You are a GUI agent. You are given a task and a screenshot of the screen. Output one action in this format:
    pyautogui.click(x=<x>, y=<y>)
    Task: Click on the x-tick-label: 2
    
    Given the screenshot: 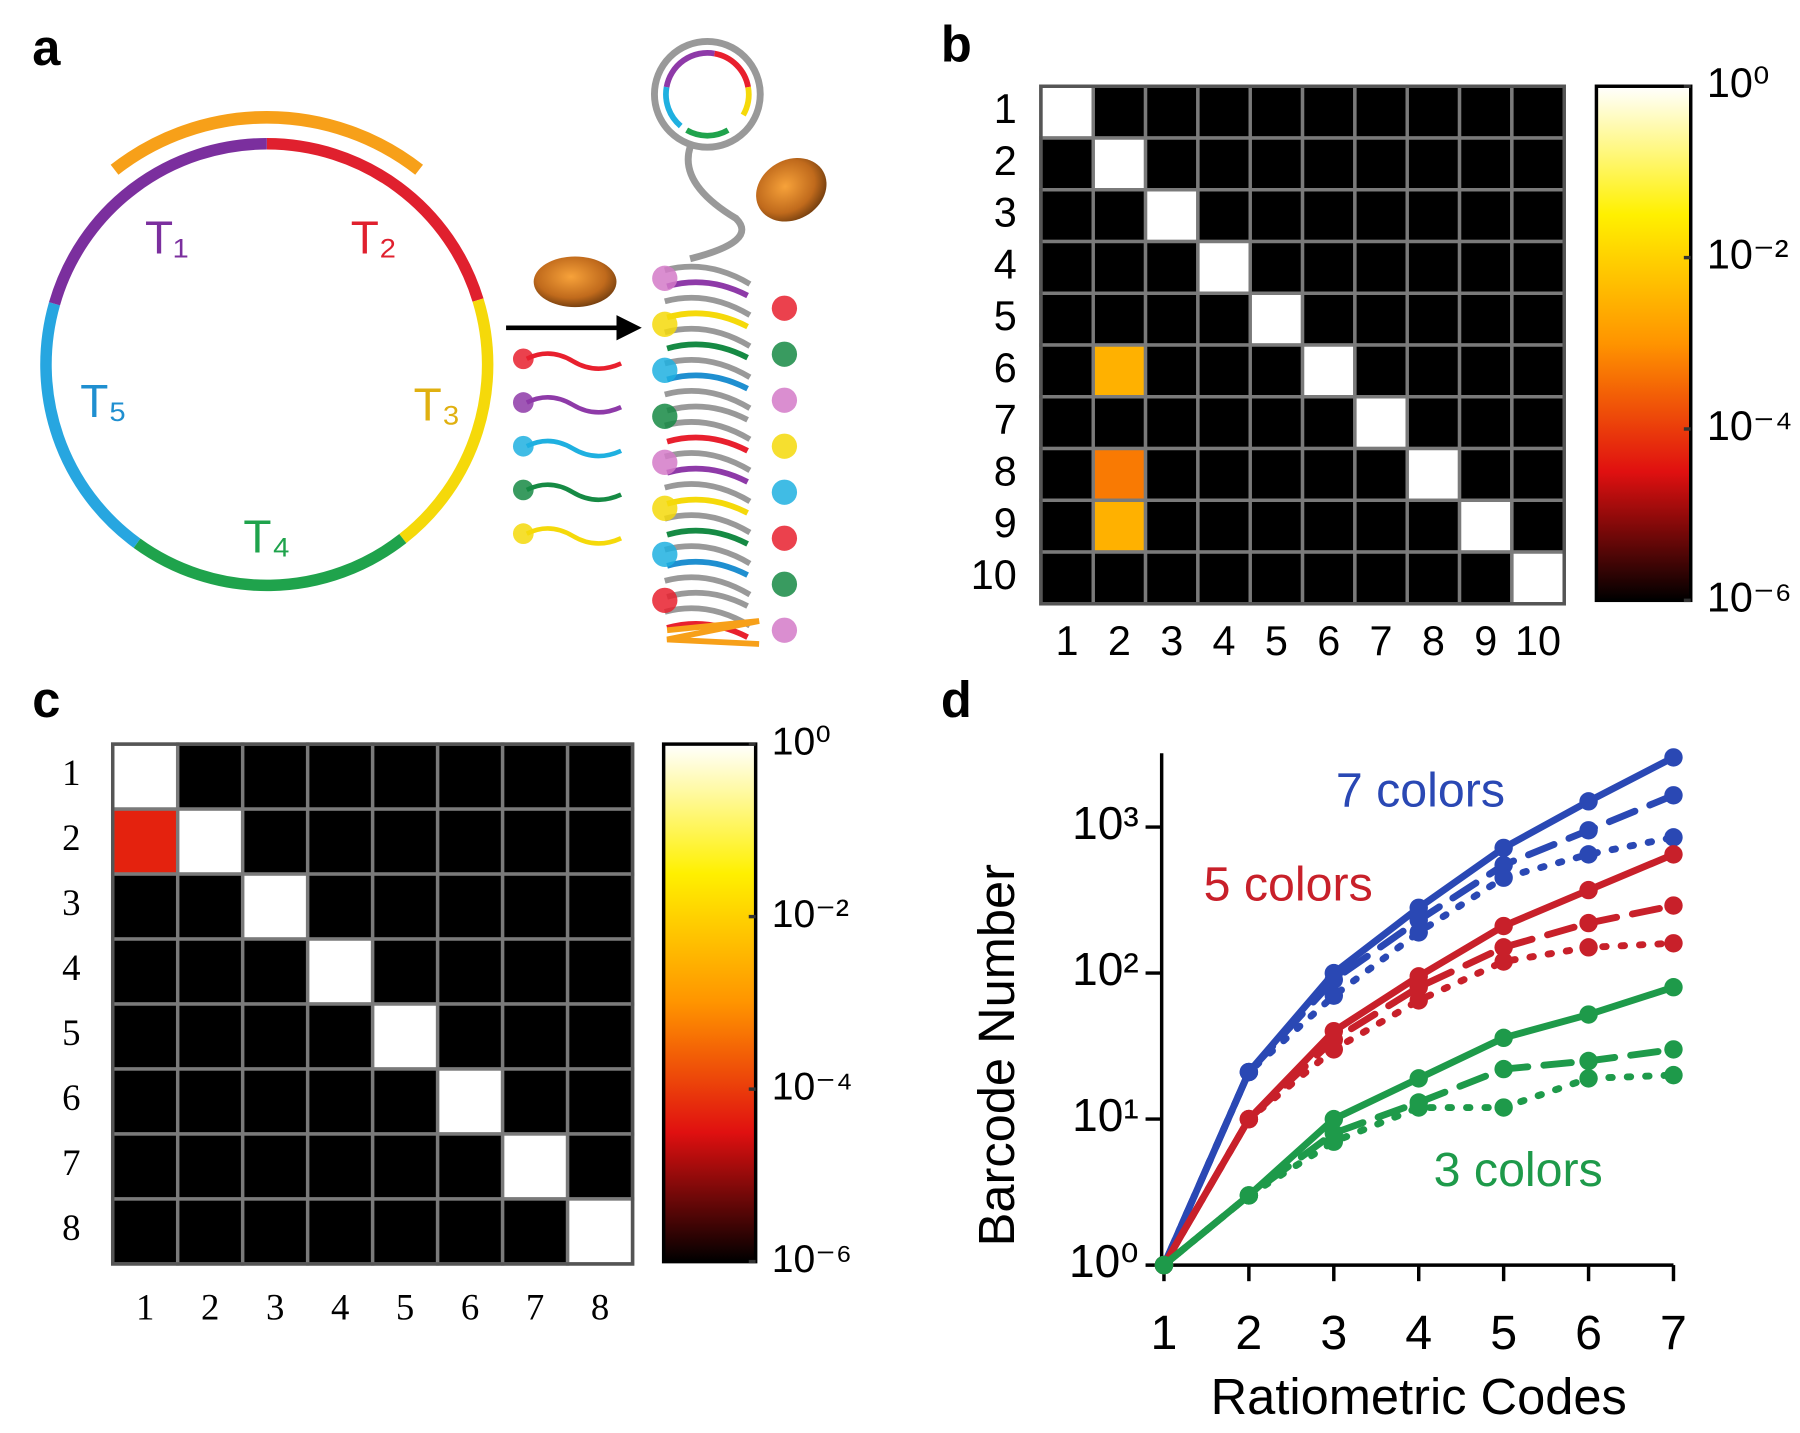 What is the action you would take?
    pyautogui.click(x=1119, y=641)
    